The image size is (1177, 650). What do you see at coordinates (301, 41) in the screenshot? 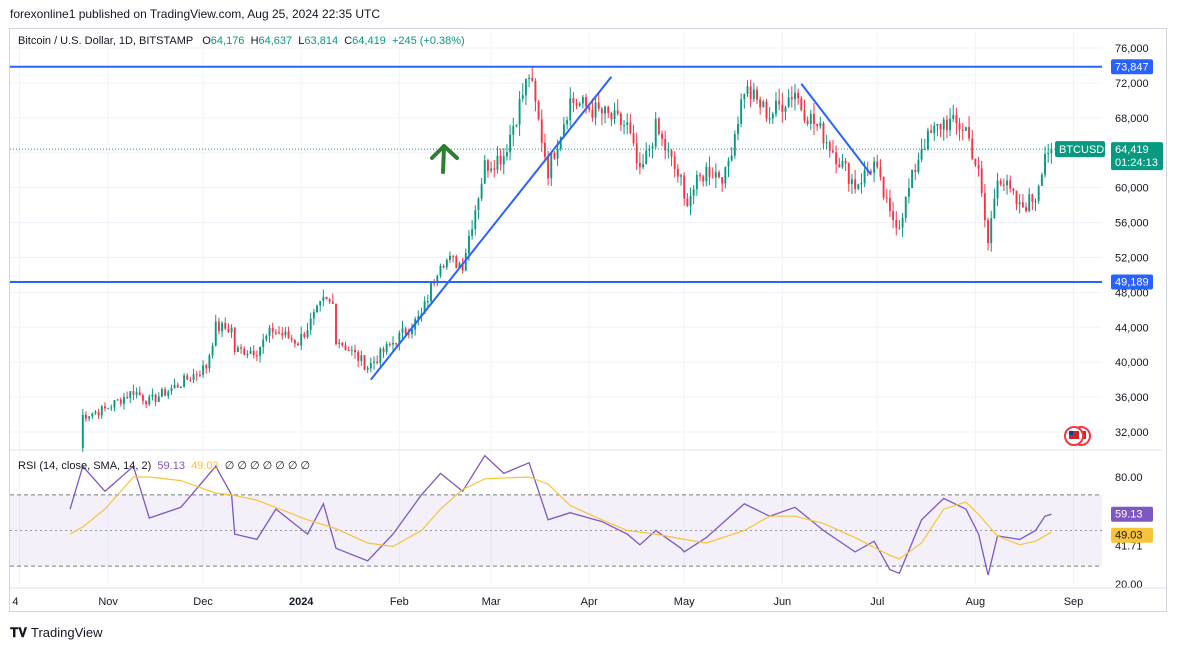
I see `low-label: L` at bounding box center [301, 41].